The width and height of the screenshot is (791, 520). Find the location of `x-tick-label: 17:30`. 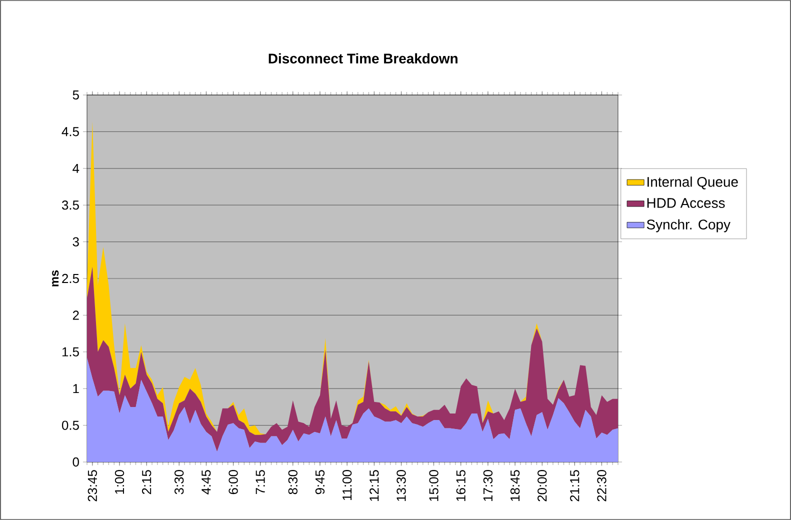

x-tick-label: 17:30 is located at coordinates (488, 485).